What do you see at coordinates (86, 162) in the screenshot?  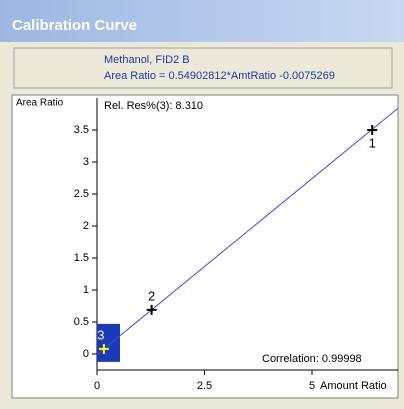 I see `y-tick-label: 3` at bounding box center [86, 162].